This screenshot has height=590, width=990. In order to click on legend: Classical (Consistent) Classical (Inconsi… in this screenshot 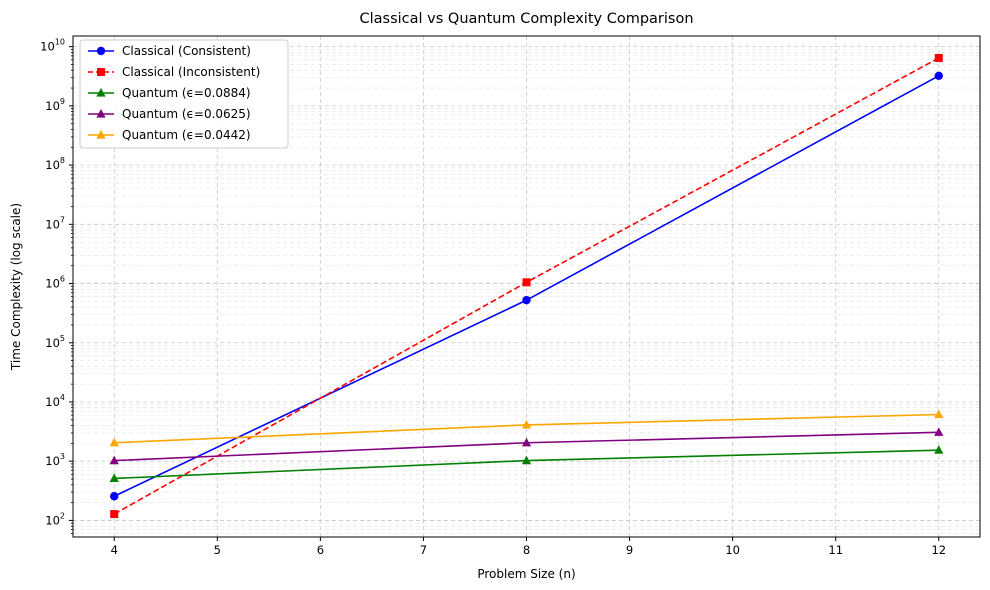, I will do `click(184, 94)`.